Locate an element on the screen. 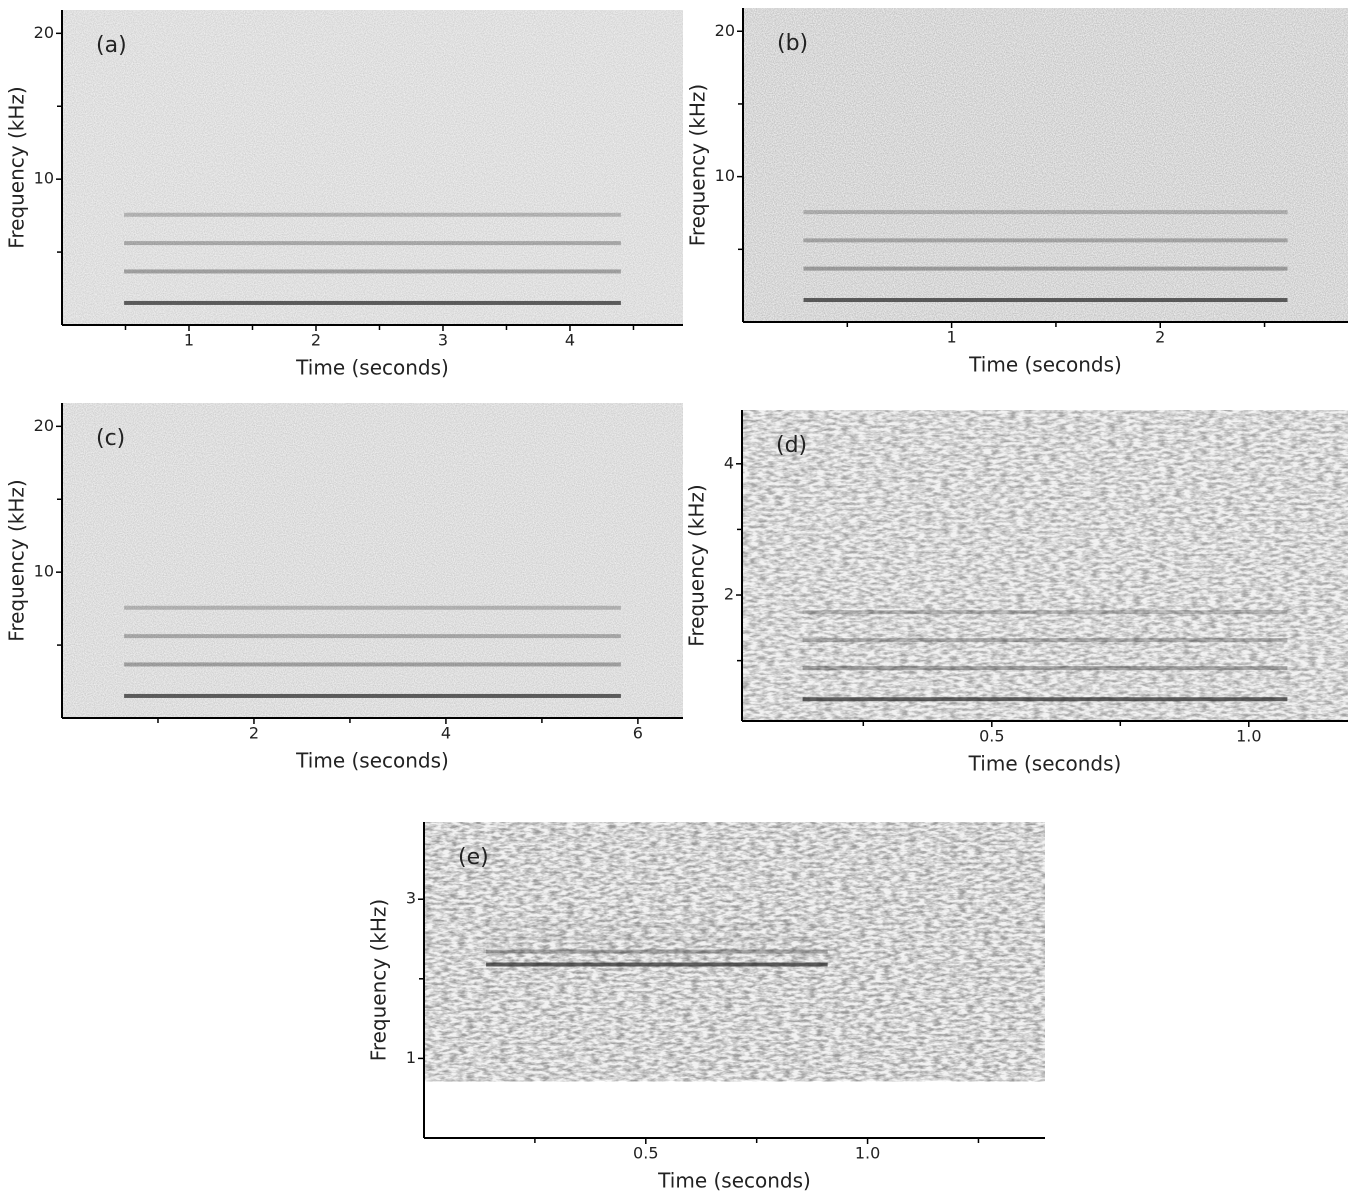 The width and height of the screenshot is (1348, 1196). panel-label: (e) is located at coordinates (473, 857).